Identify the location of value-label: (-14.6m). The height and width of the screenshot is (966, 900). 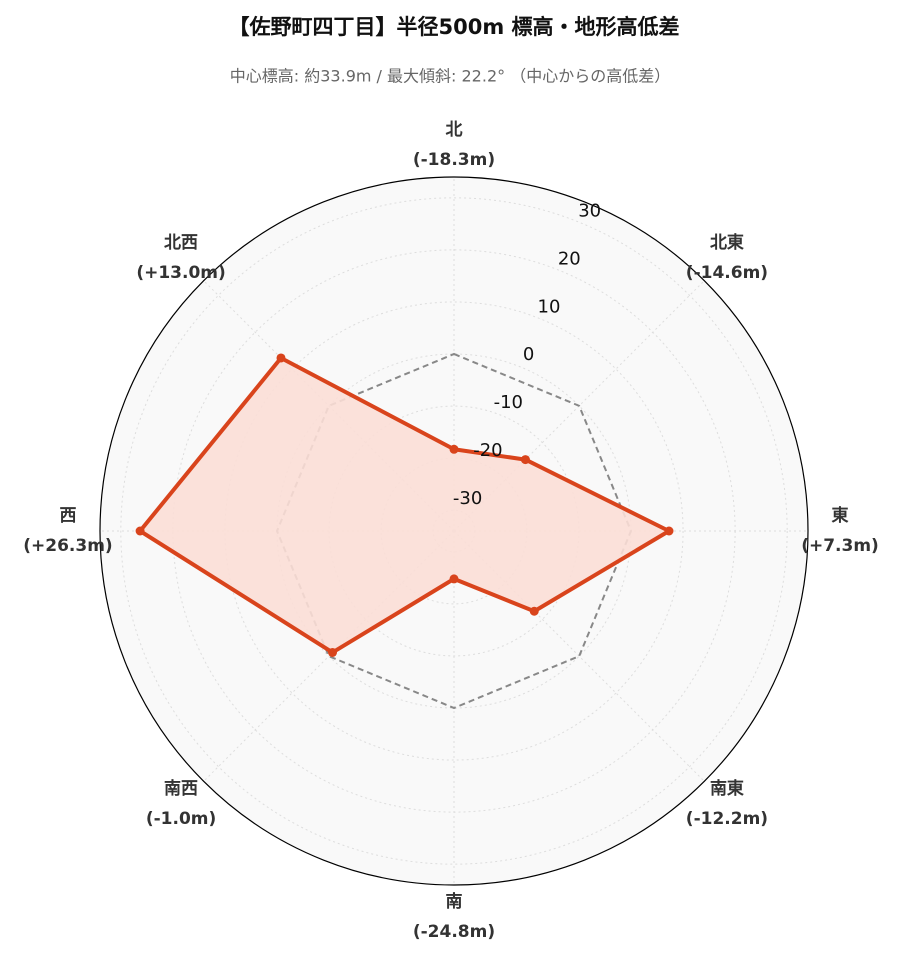
(727, 273).